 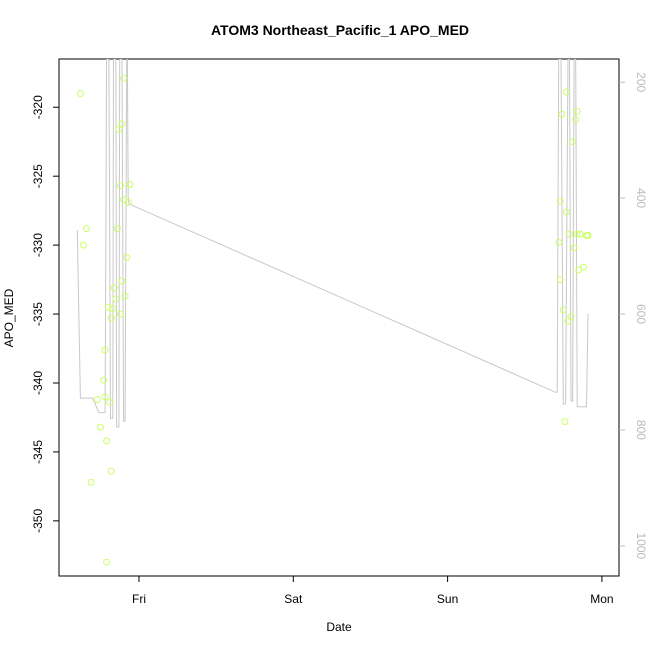 What do you see at coordinates (38, 314) in the screenshot?
I see `y-tick-label-3: -335` at bounding box center [38, 314].